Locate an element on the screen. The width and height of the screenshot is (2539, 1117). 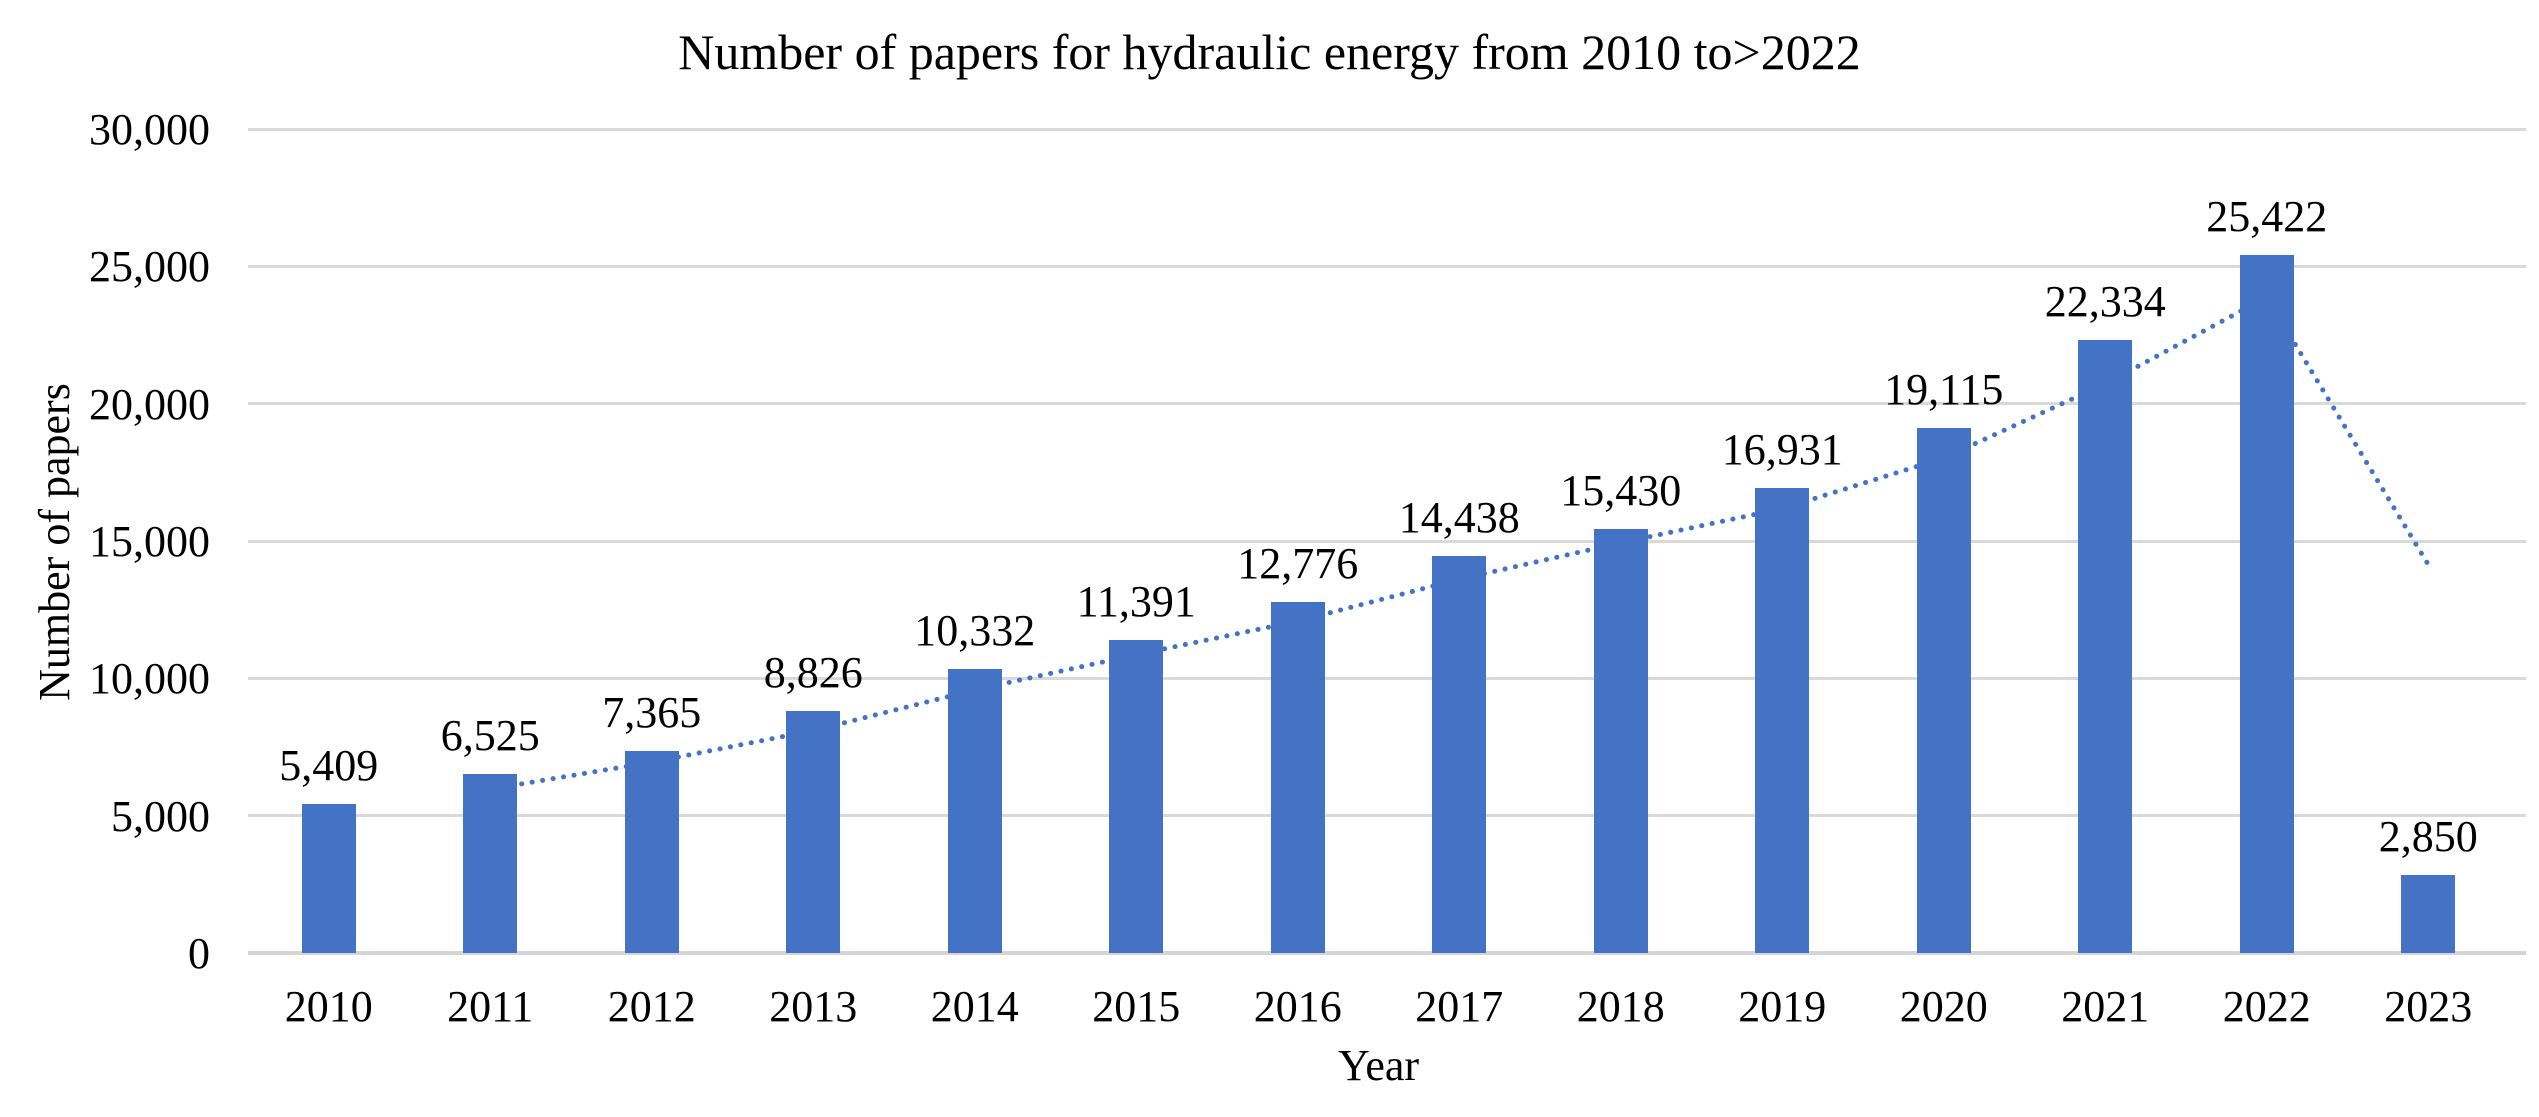
x-tick-label: 2023 is located at coordinates (2428, 1006).